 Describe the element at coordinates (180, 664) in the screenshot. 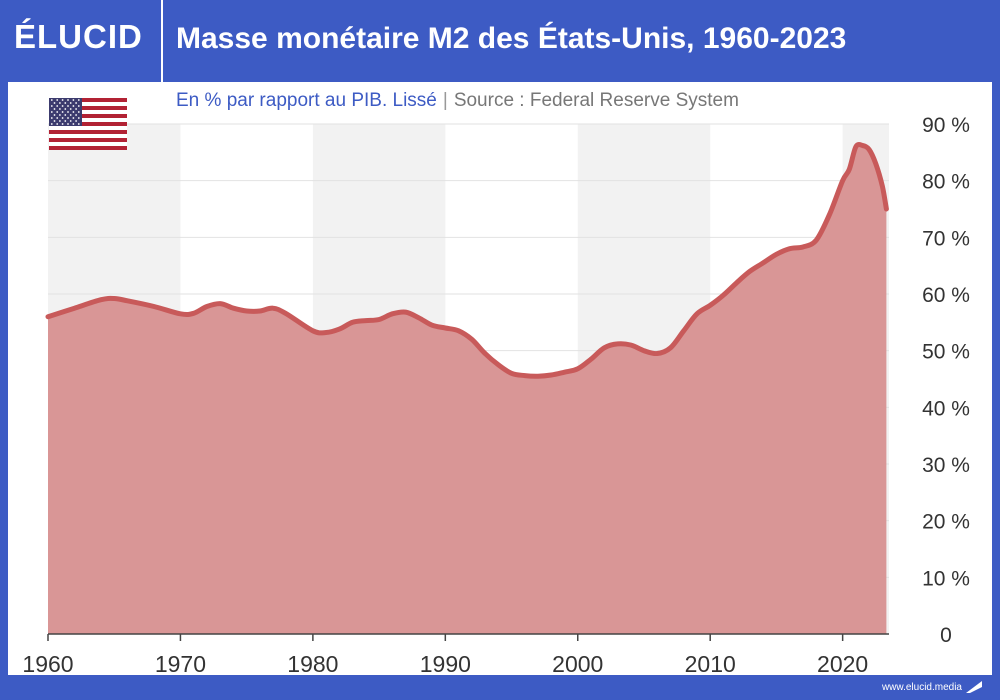

I see `x-tick-label: 1970` at that location.